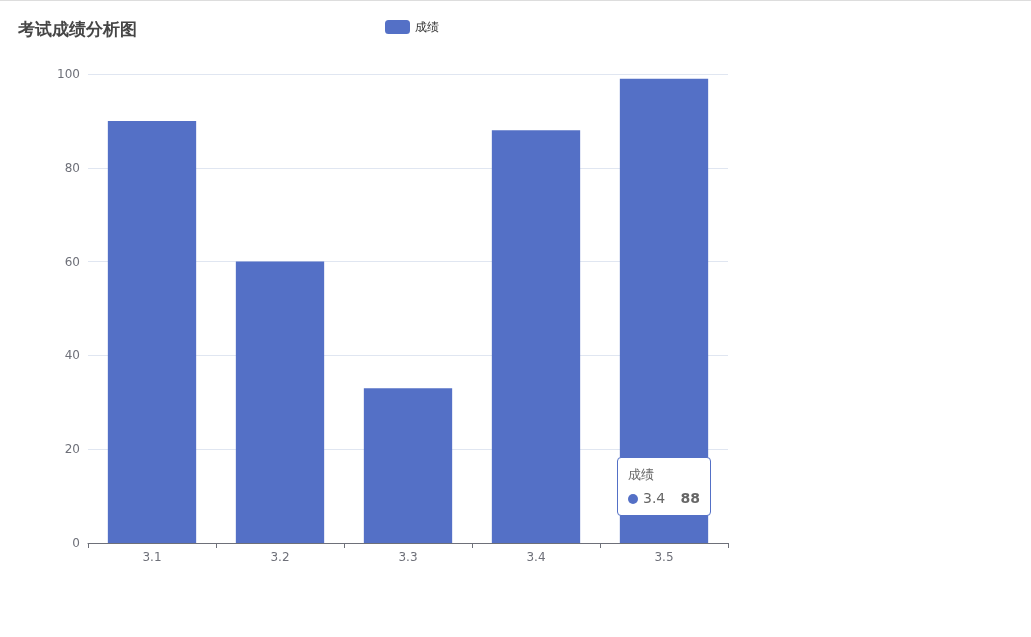 This screenshot has height=637, width=1031. What do you see at coordinates (68, 74) in the screenshot?
I see `y-tick-label: 100` at bounding box center [68, 74].